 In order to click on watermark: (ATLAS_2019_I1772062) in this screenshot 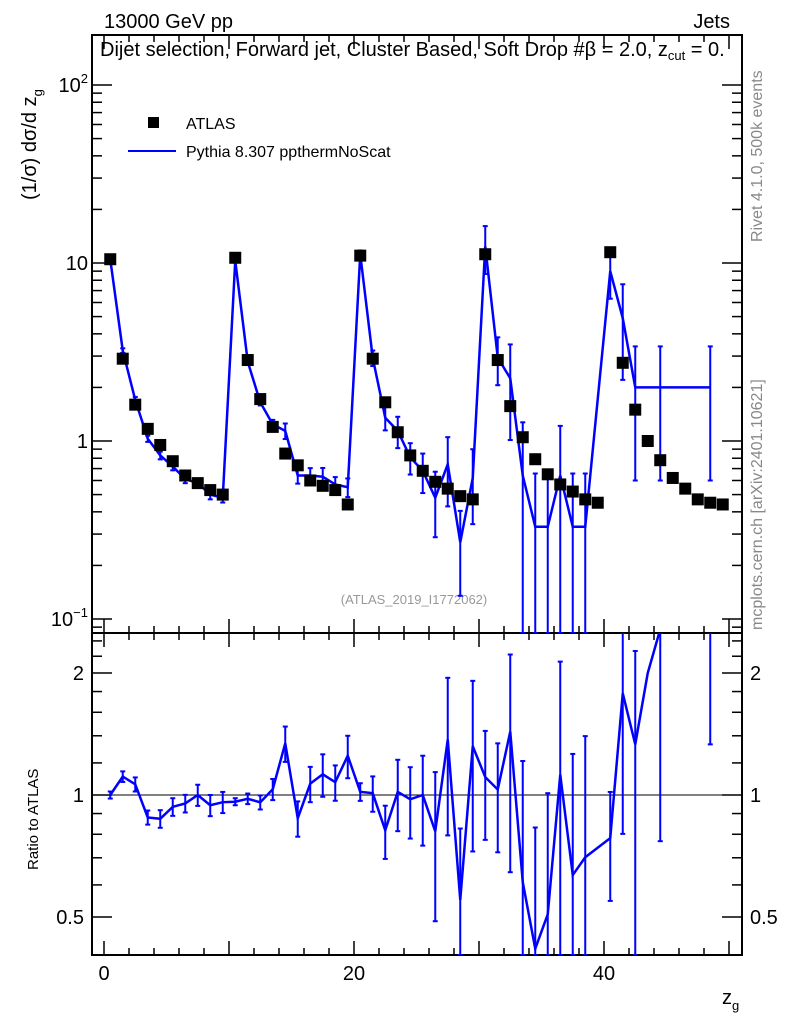, I will do `click(414, 599)`.